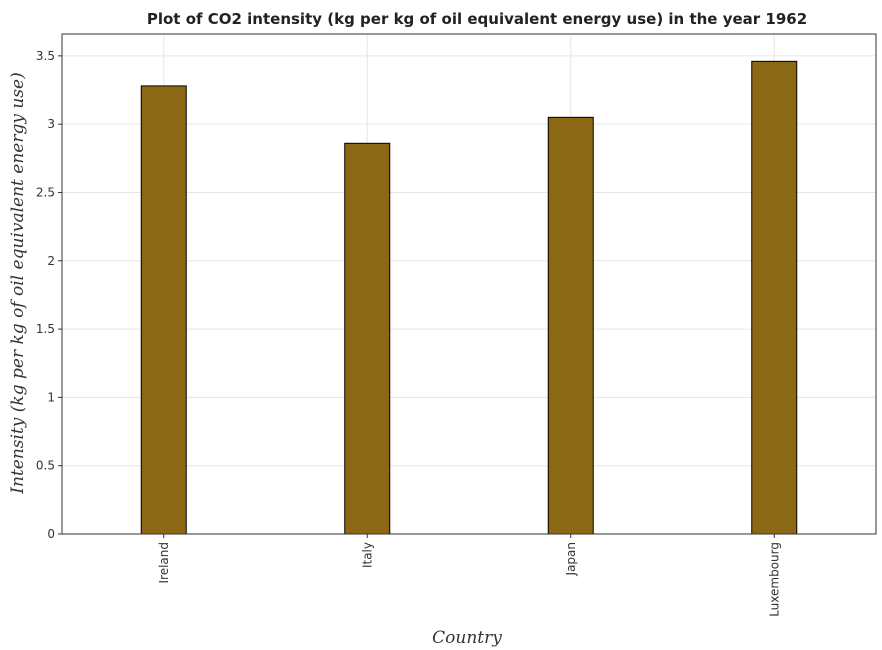 This screenshot has width=882, height=650. What do you see at coordinates (774, 297) in the screenshot?
I see `bar-luxembourg` at bounding box center [774, 297].